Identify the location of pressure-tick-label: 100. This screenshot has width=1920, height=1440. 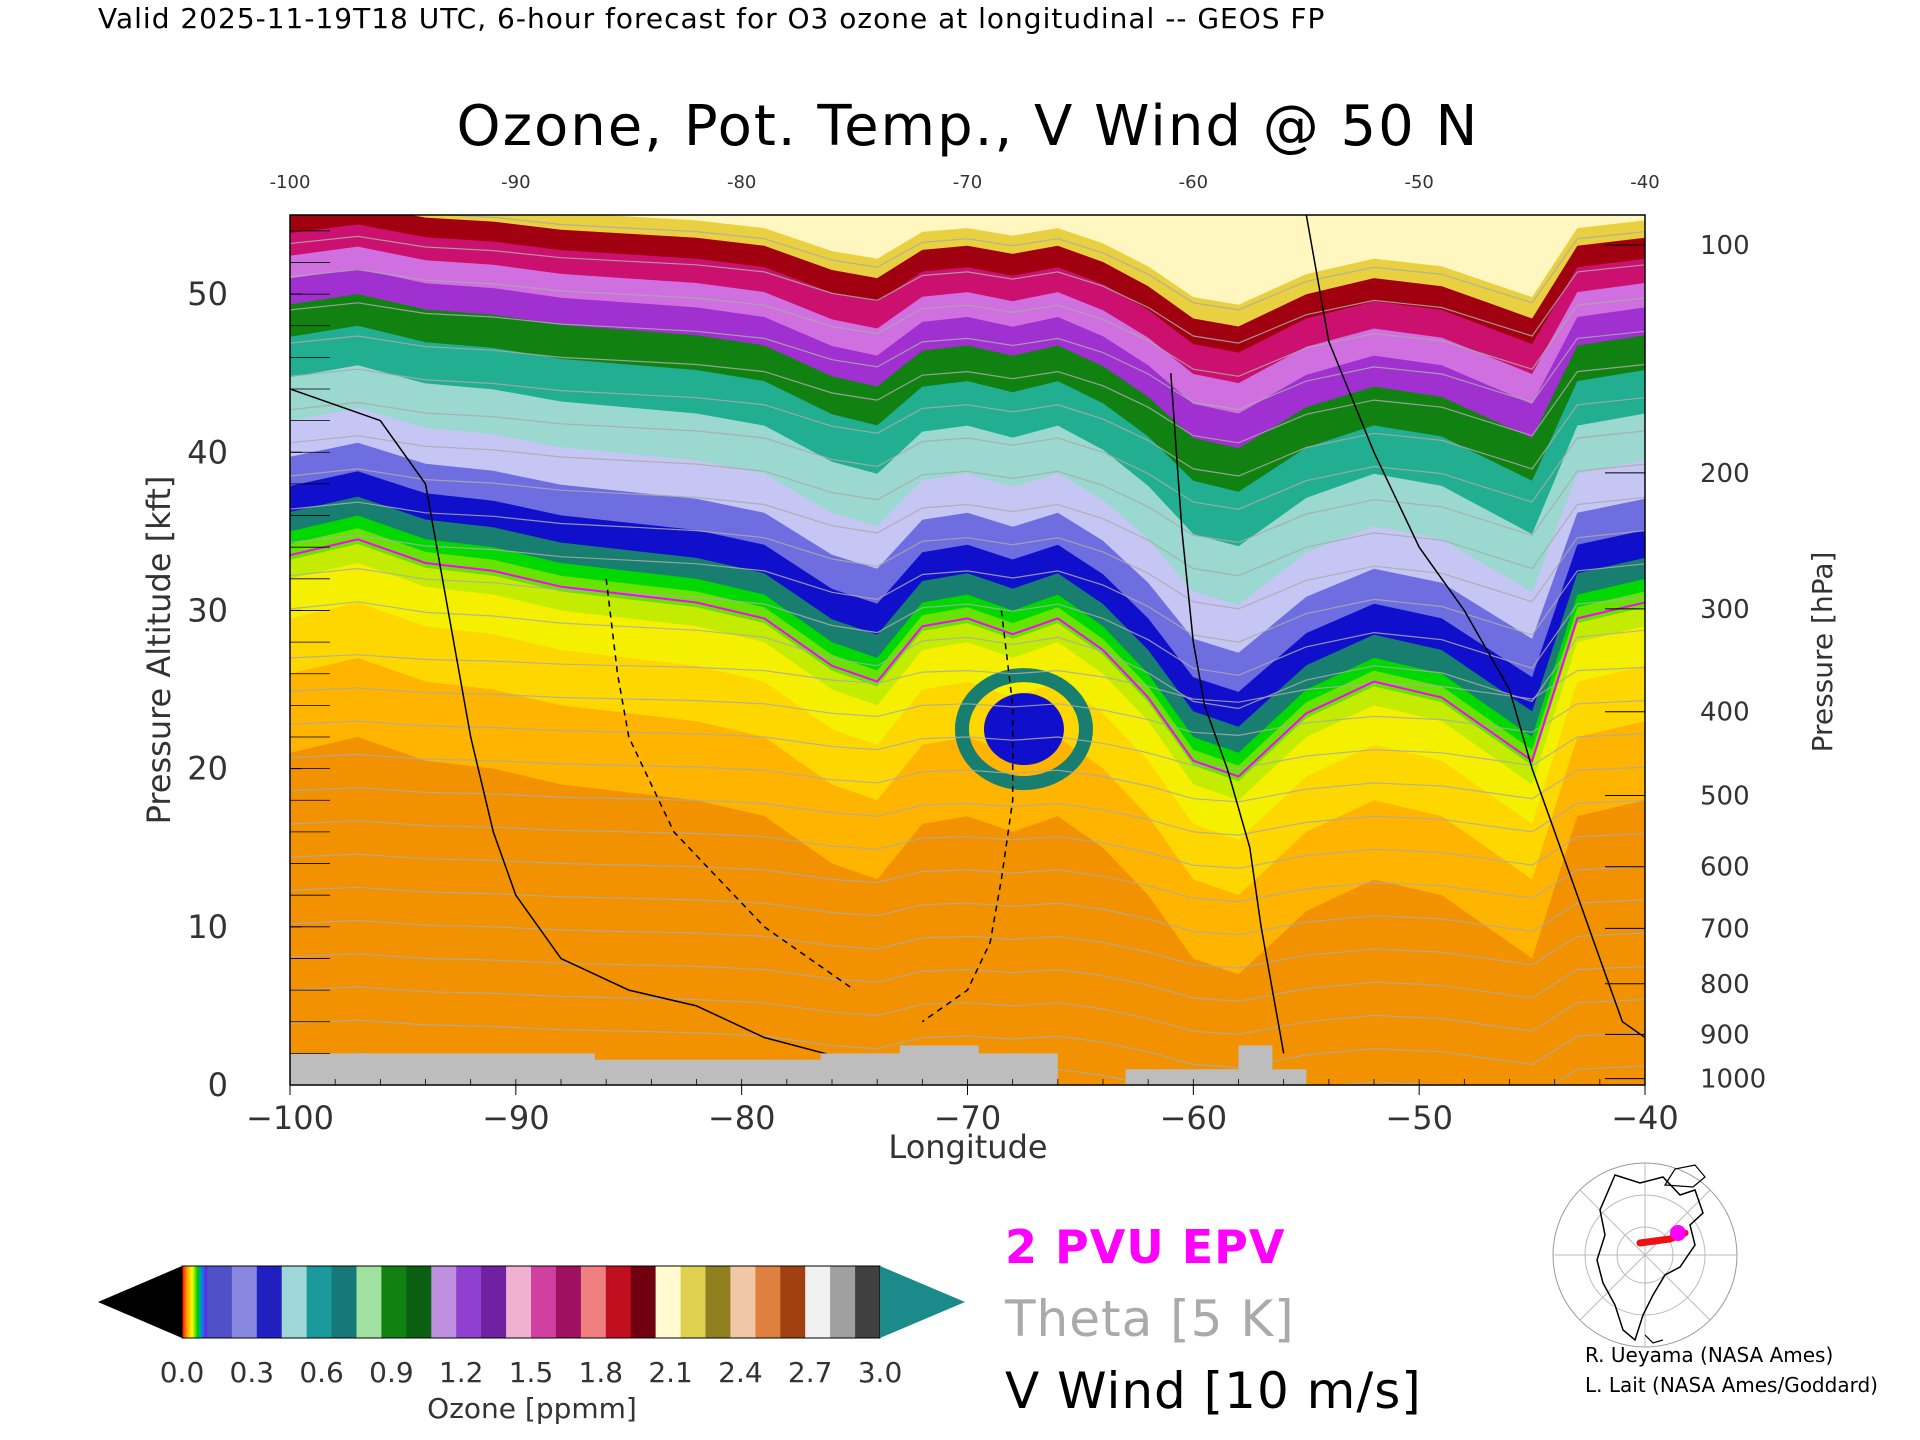
(1725, 246).